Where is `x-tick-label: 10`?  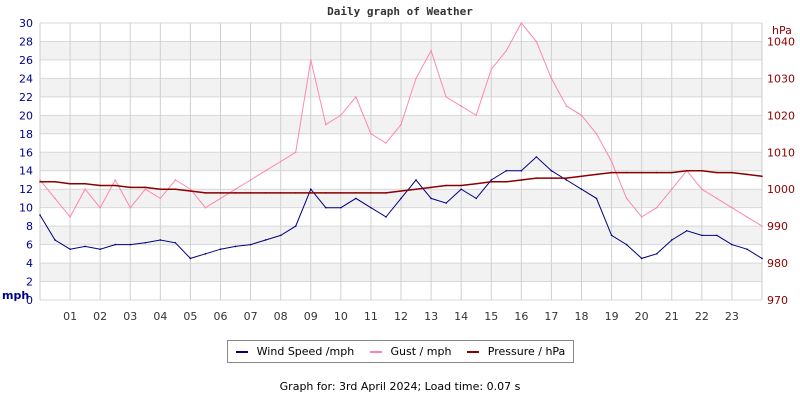 x-tick-label: 10 is located at coordinates (341, 316).